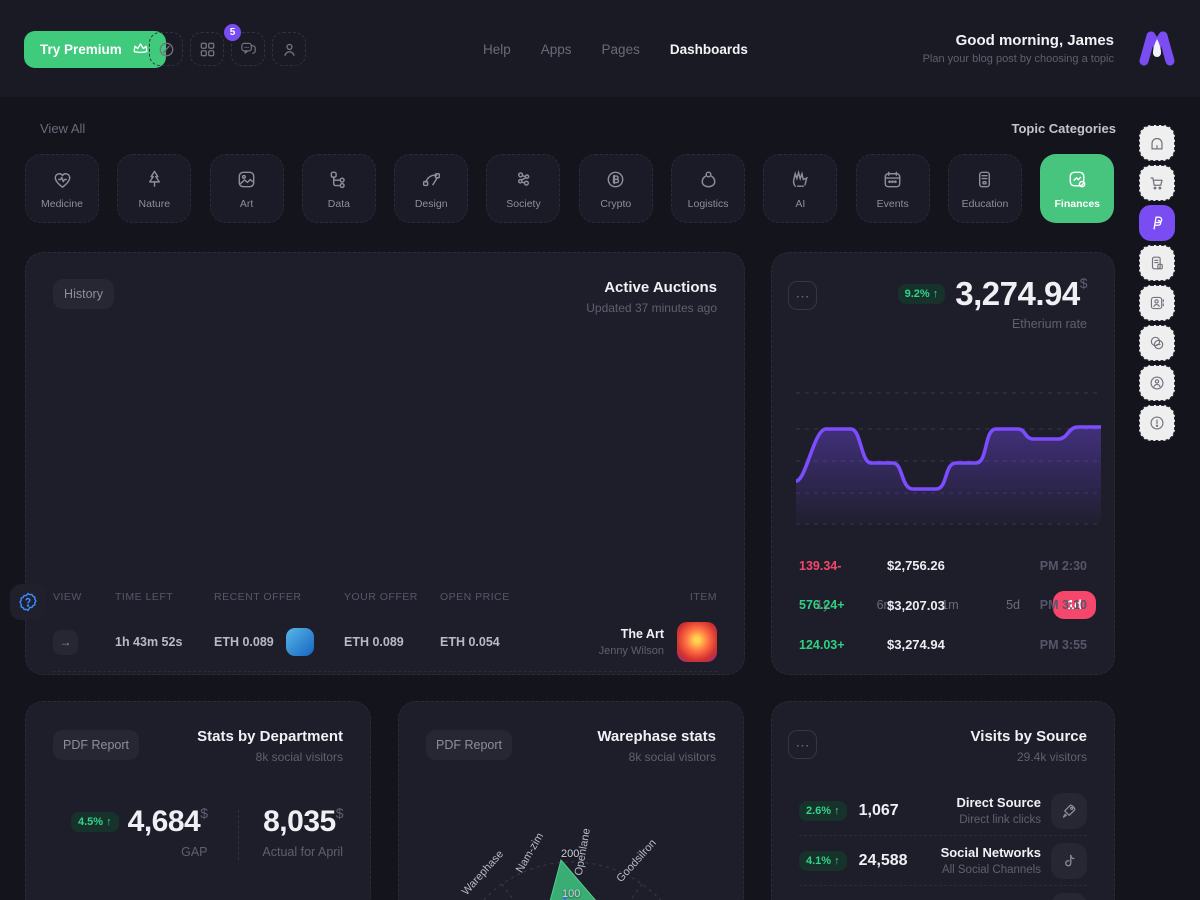 The height and width of the screenshot is (900, 1200). What do you see at coordinates (1013, 605) in the screenshot?
I see `range-5d: 5d` at bounding box center [1013, 605].